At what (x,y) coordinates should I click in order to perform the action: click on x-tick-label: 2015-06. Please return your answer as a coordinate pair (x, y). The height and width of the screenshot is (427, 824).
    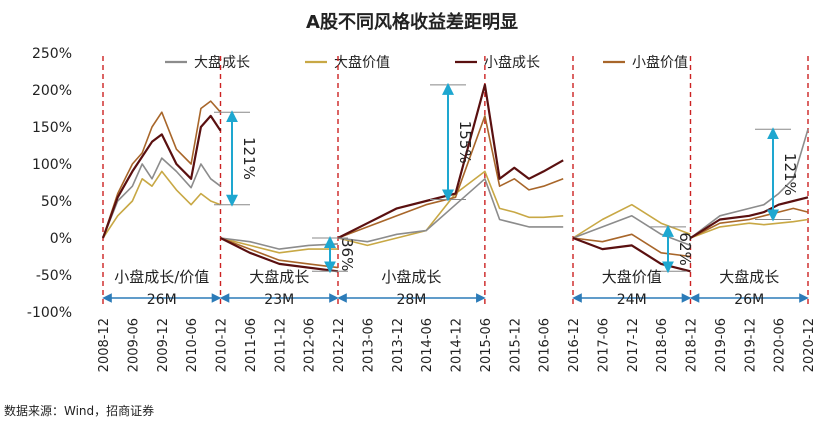
    Looking at the image, I should click on (486, 345).